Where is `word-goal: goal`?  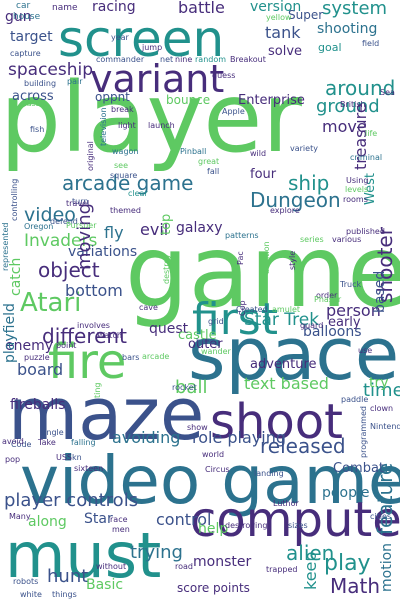
word-goal: goal is located at coordinates (330, 47).